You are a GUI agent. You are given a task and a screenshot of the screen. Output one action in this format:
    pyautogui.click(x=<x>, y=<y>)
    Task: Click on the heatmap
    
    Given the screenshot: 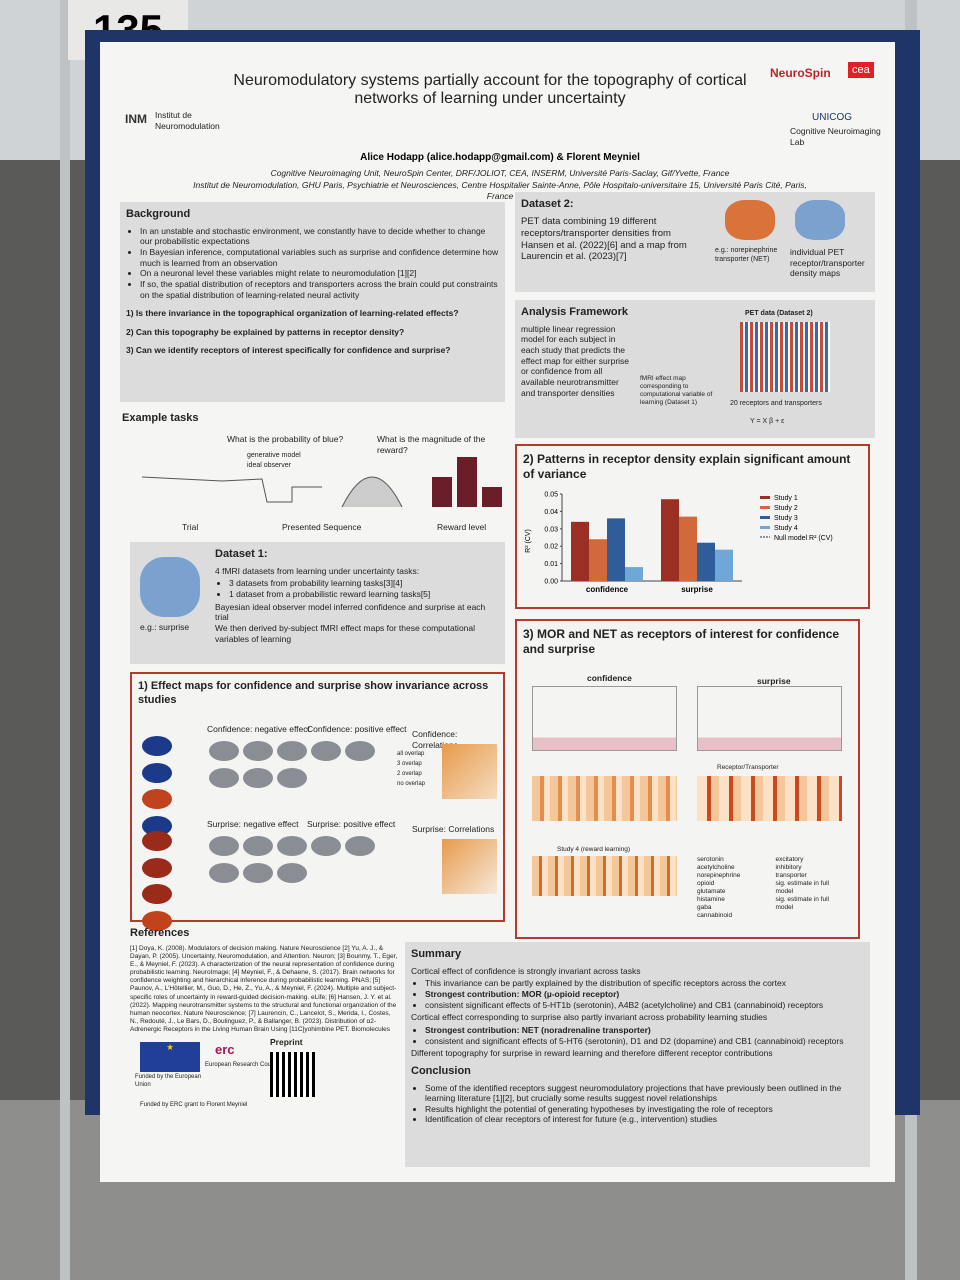 What is the action you would take?
    pyautogui.click(x=604, y=876)
    